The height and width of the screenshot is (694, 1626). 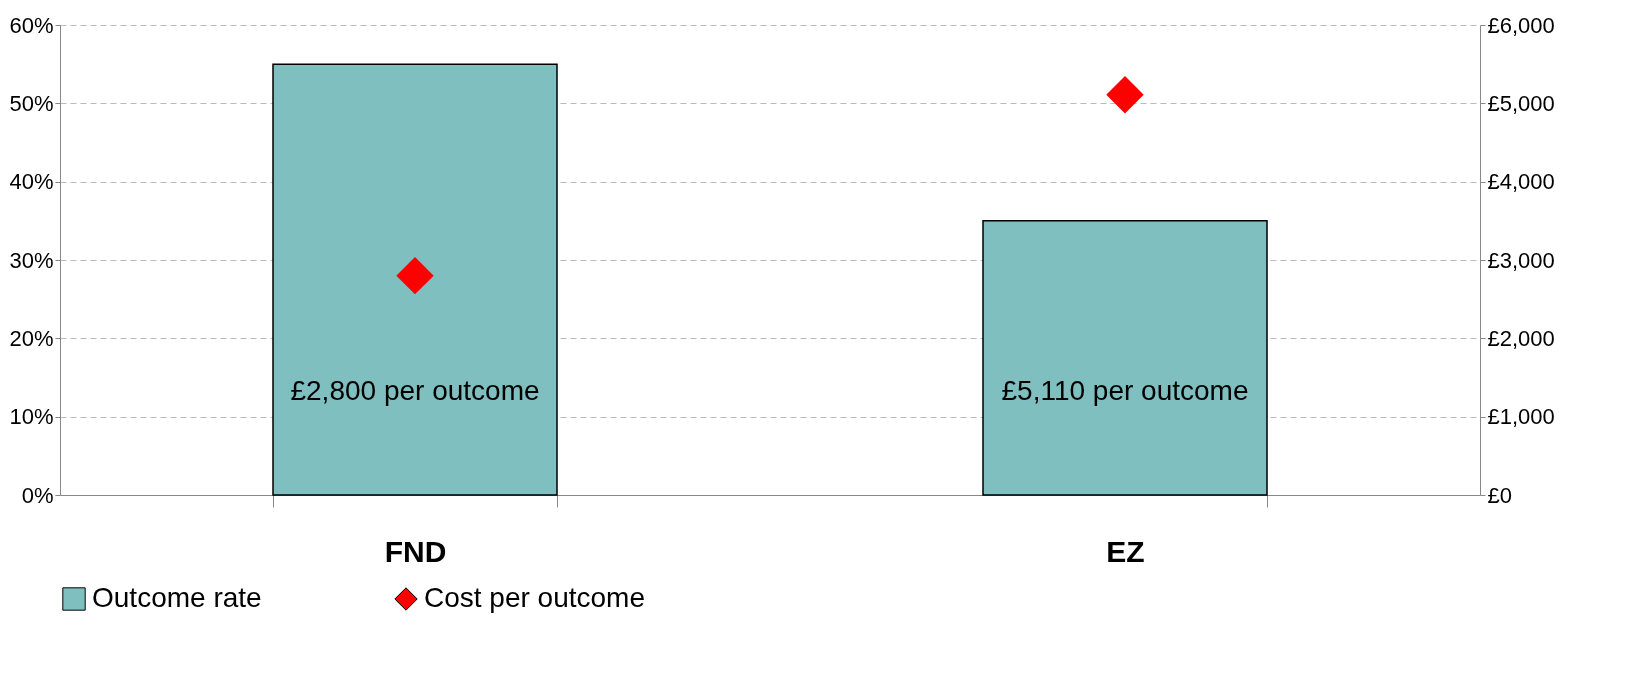 I want to click on y2-tick-label: £0, so click(x=1499, y=495).